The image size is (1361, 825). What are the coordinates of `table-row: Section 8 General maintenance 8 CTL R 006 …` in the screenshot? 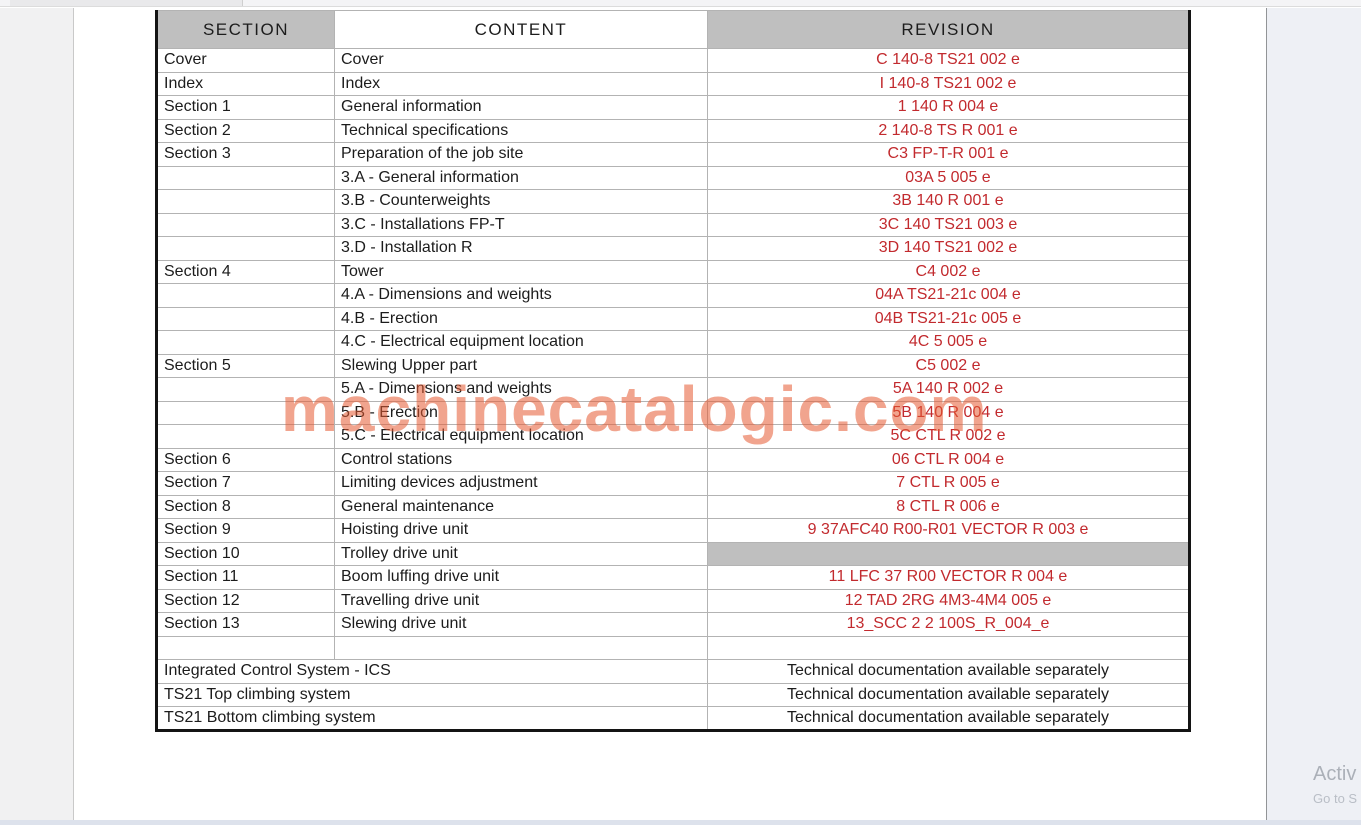 It's located at (673, 506).